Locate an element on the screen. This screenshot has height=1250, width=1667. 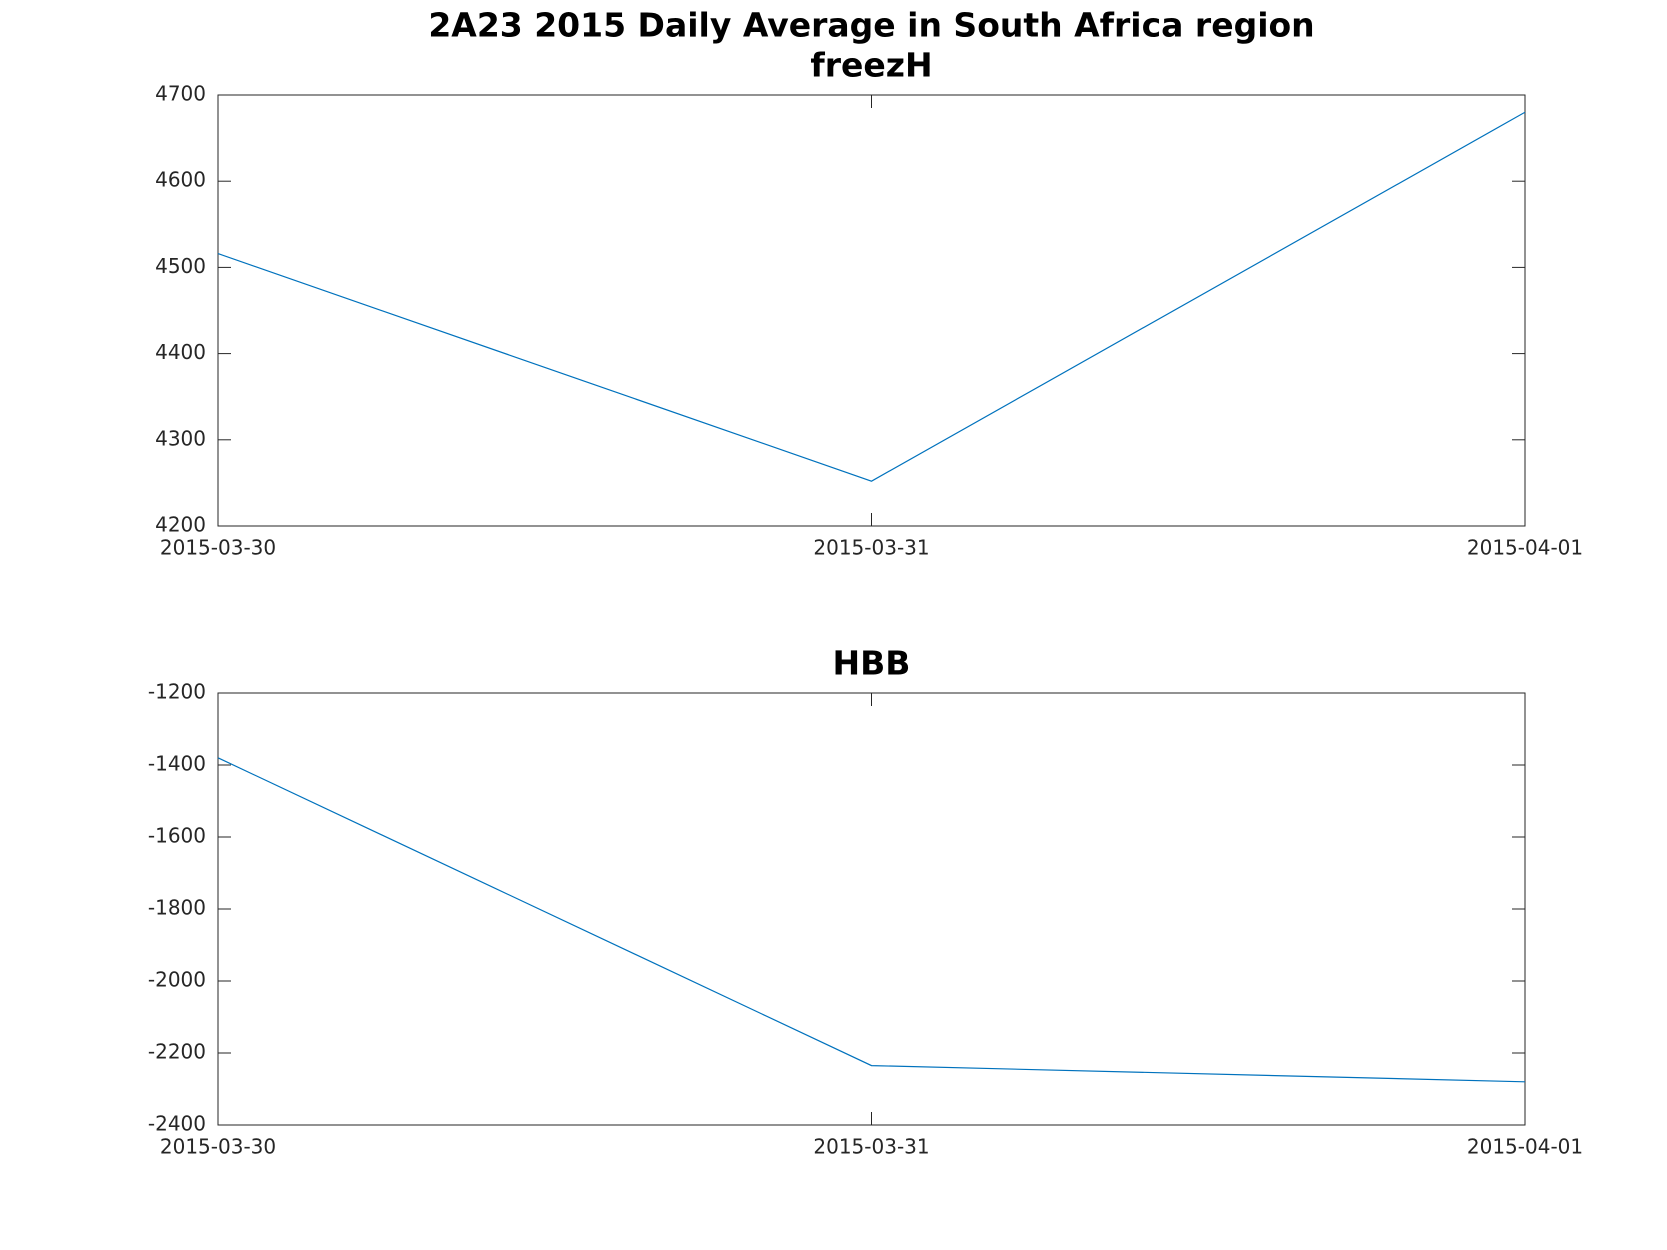
y-tick-label: 4300 is located at coordinates (180, 438).